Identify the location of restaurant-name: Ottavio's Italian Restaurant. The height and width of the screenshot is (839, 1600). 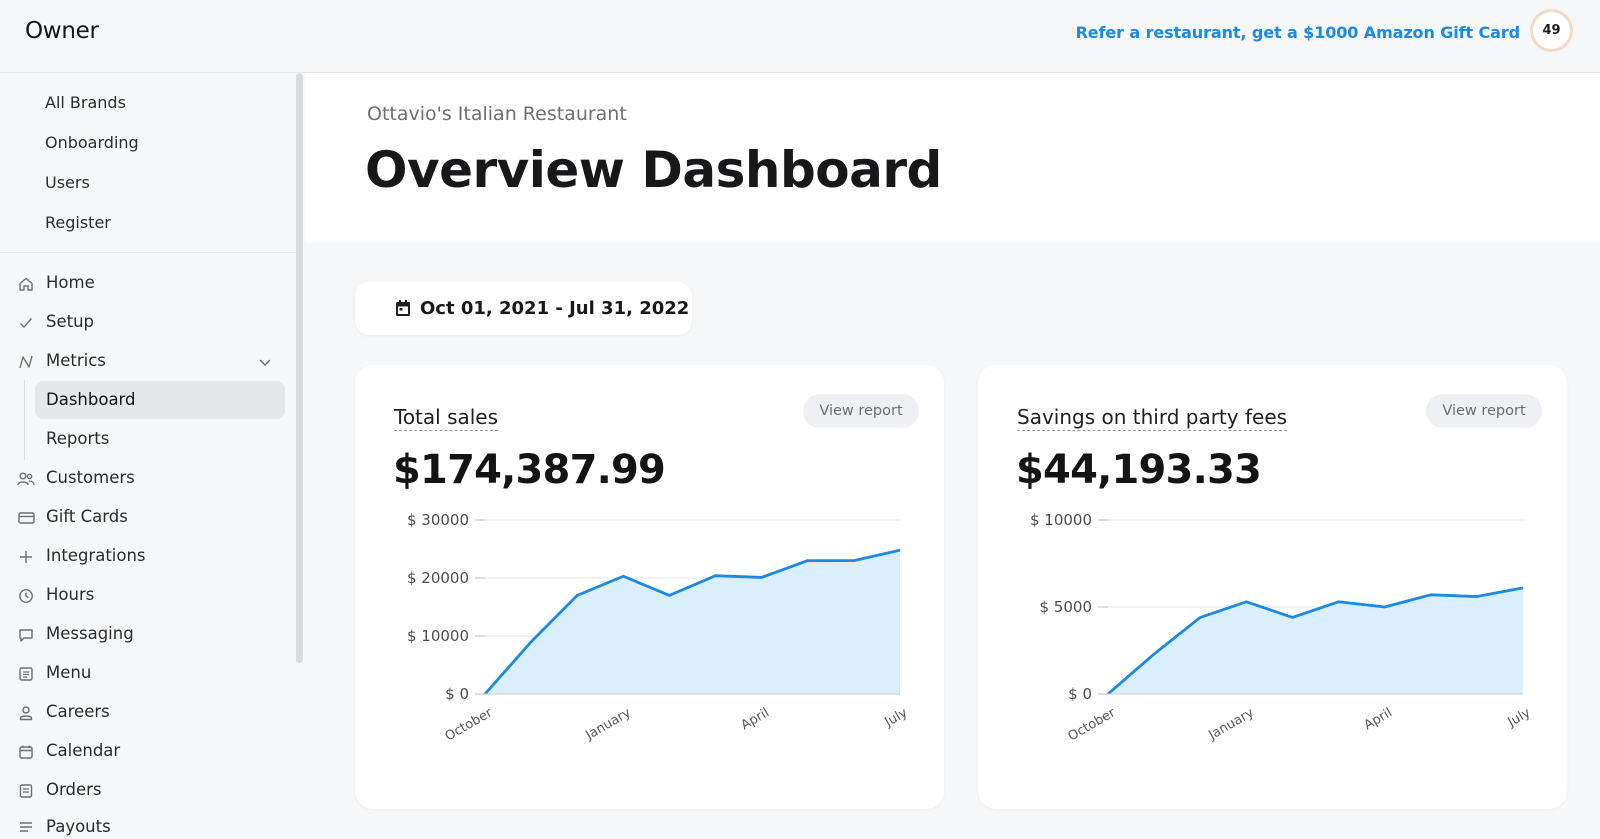
(497, 114).